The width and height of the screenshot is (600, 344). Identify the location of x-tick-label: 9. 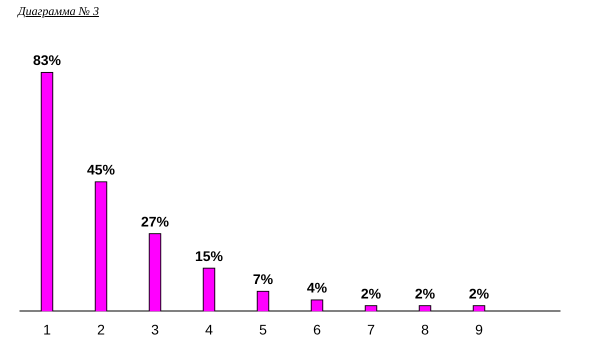
(479, 329).